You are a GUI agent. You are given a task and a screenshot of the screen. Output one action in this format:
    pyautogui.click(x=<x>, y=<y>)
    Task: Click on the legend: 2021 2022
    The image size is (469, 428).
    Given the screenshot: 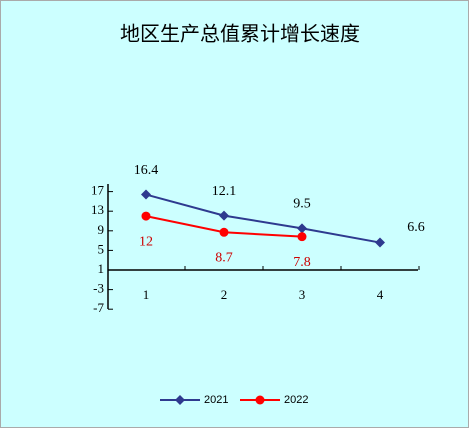 What is the action you would take?
    pyautogui.click(x=234, y=400)
    